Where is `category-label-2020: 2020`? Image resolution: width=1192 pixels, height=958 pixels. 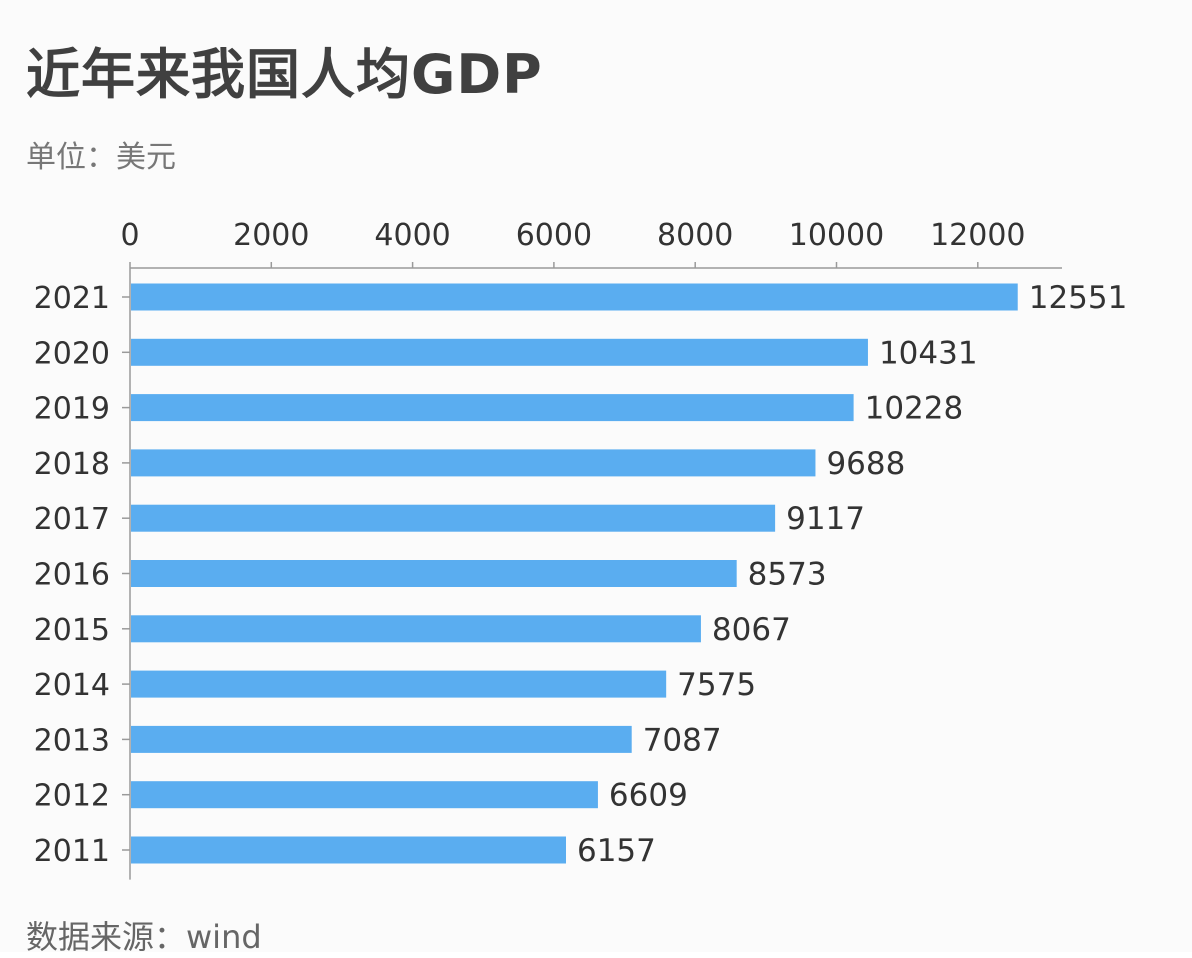
category-label-2020: 2020 is located at coordinates (72, 353).